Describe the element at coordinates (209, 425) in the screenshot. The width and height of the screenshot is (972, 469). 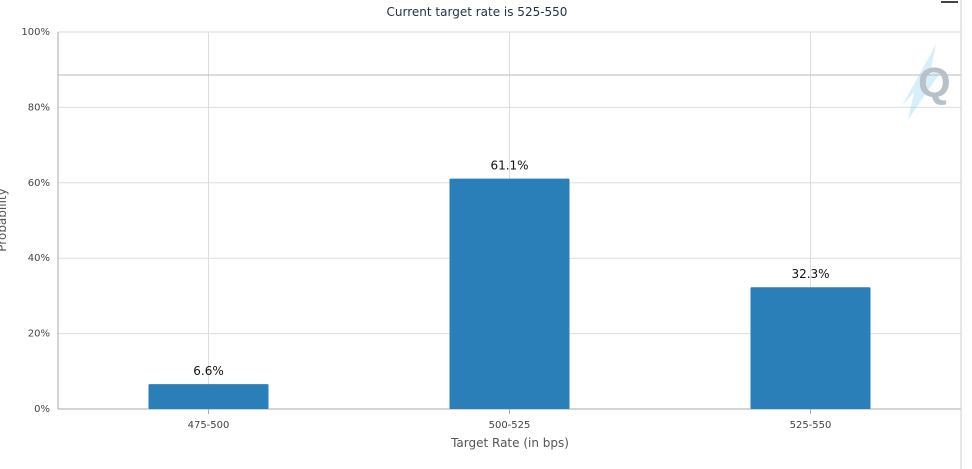
I see `x-tick-label: 475-500` at that location.